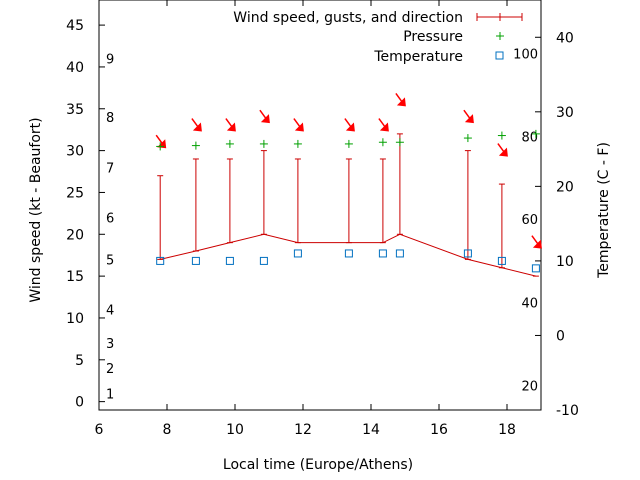 The height and width of the screenshot is (480, 640). Describe the element at coordinates (99, 430) in the screenshot. I see `x-tick-label: 6` at that location.